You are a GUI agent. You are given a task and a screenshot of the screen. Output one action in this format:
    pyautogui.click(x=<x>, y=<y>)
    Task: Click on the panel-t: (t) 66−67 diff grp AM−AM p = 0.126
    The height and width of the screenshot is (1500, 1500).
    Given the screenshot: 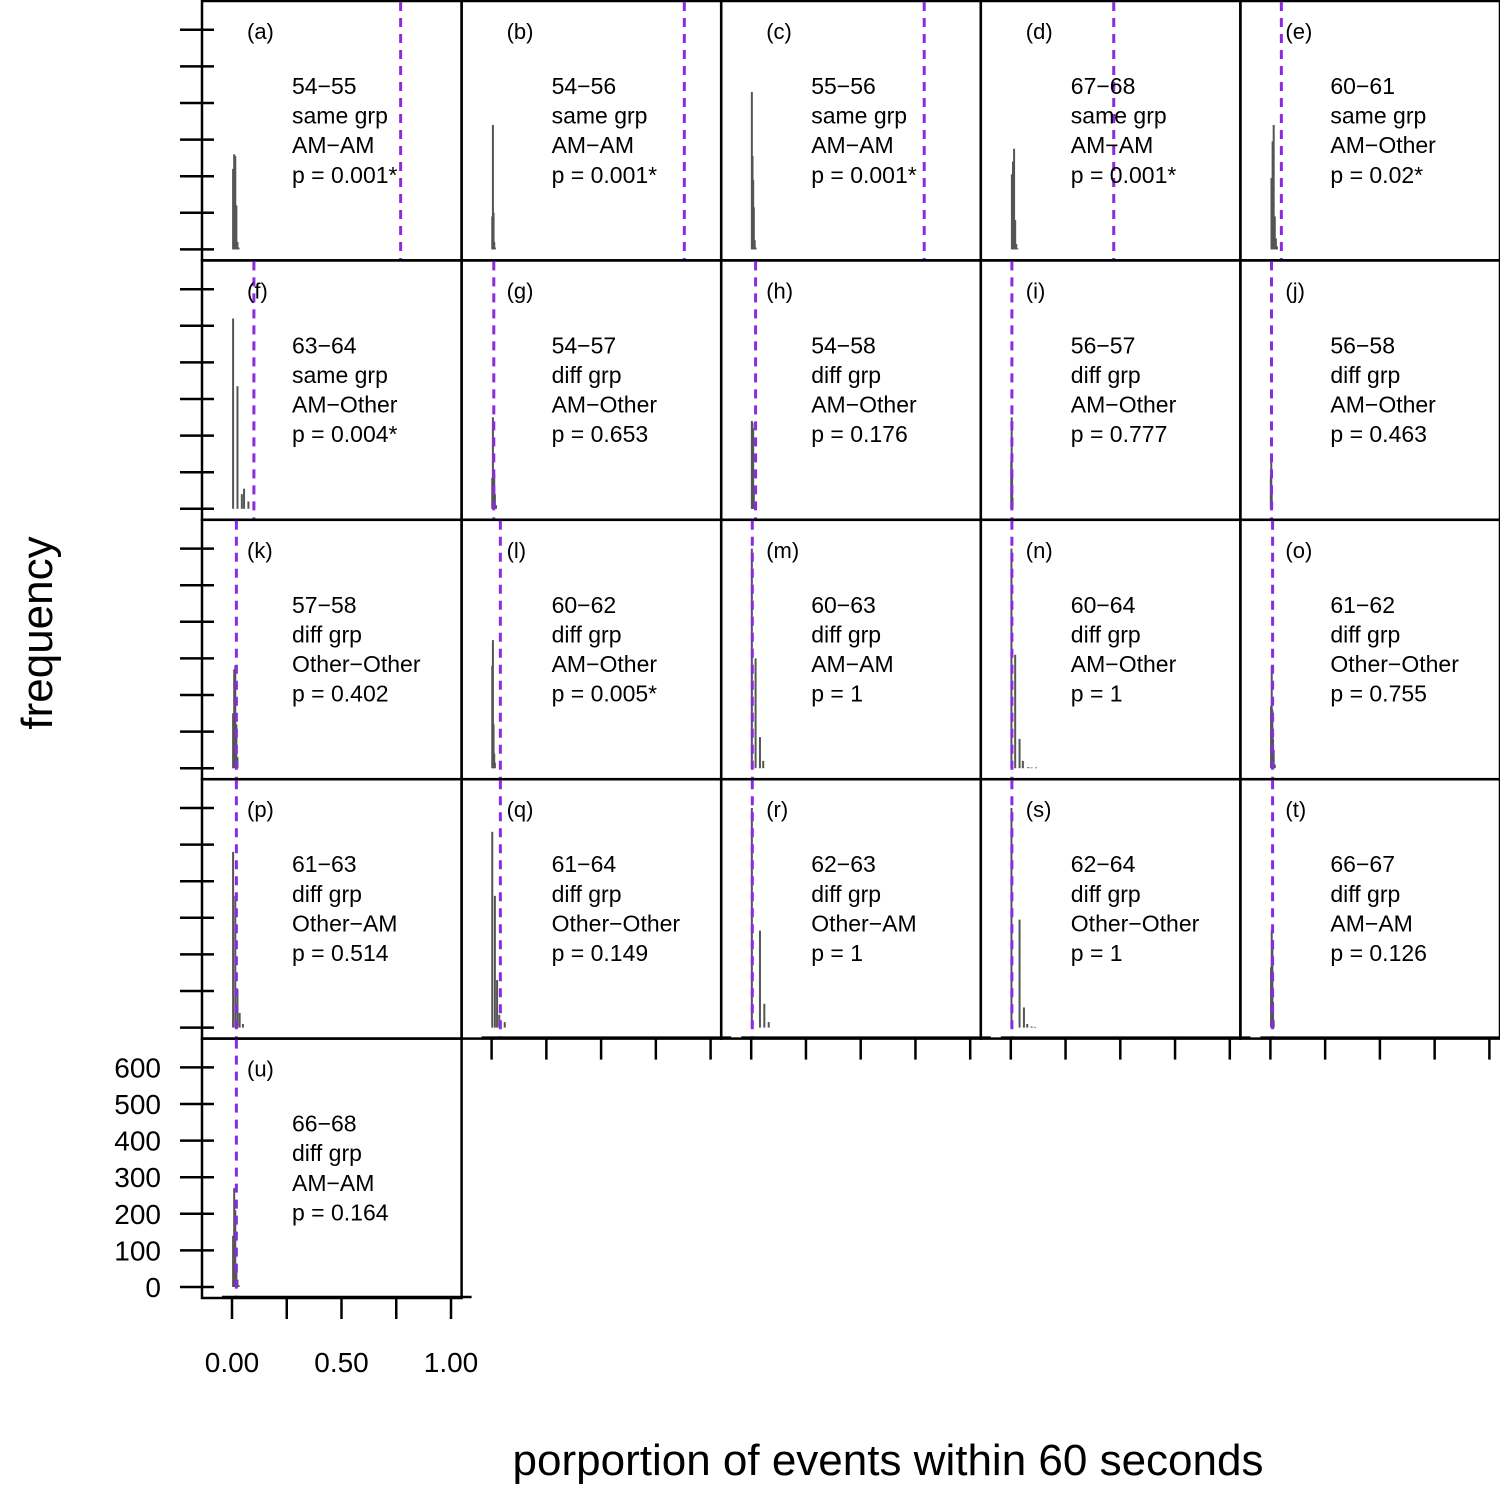 What is the action you would take?
    pyautogui.click(x=1369, y=908)
    